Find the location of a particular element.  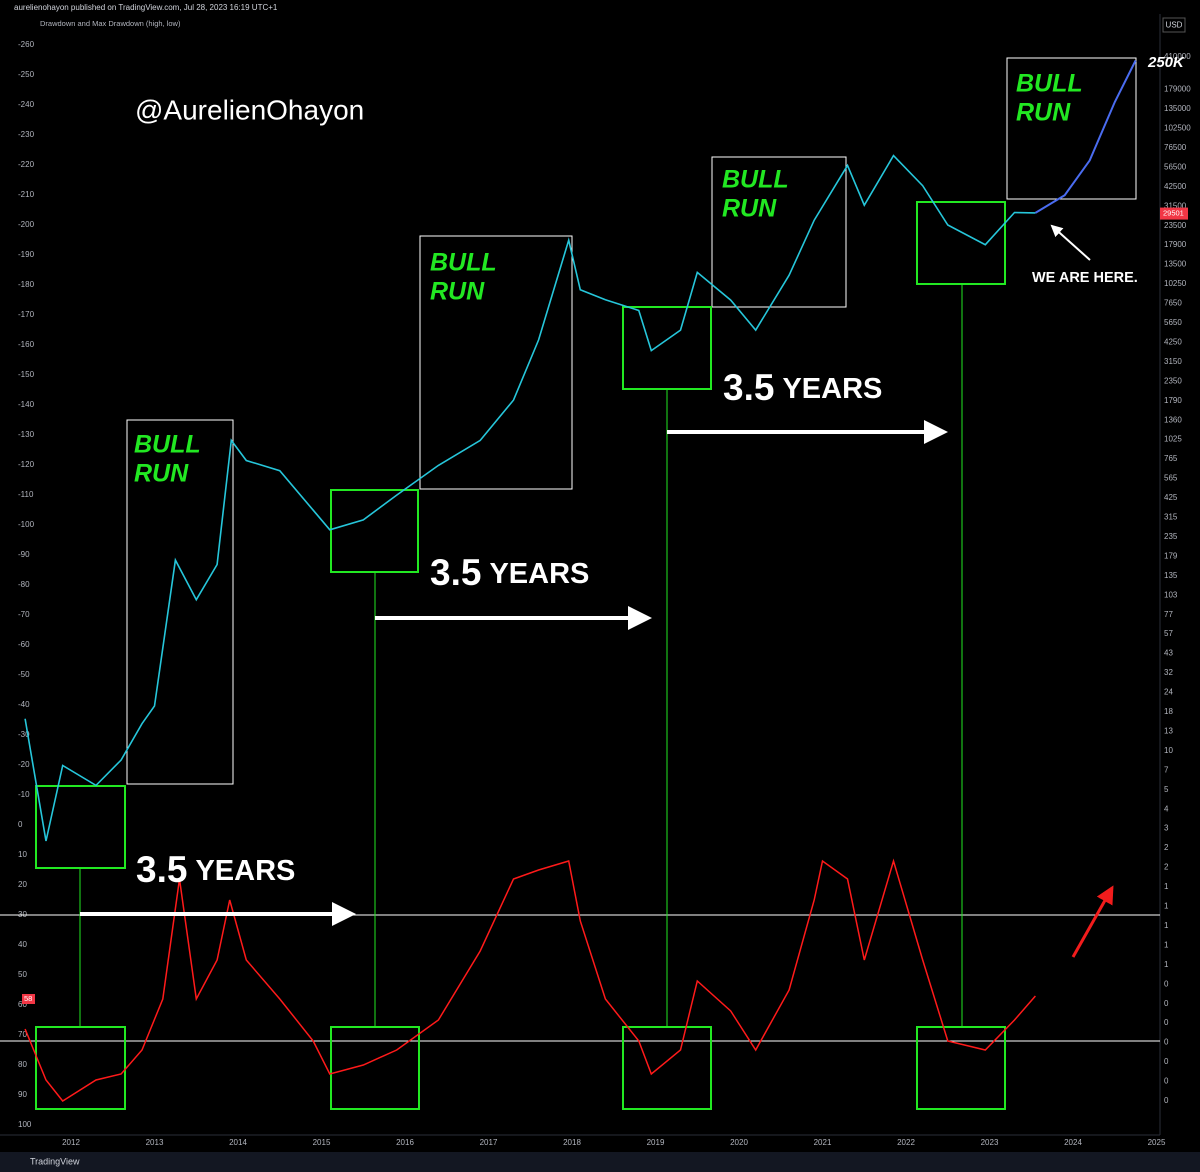

y-tick-label: -190 is located at coordinates (26, 254).